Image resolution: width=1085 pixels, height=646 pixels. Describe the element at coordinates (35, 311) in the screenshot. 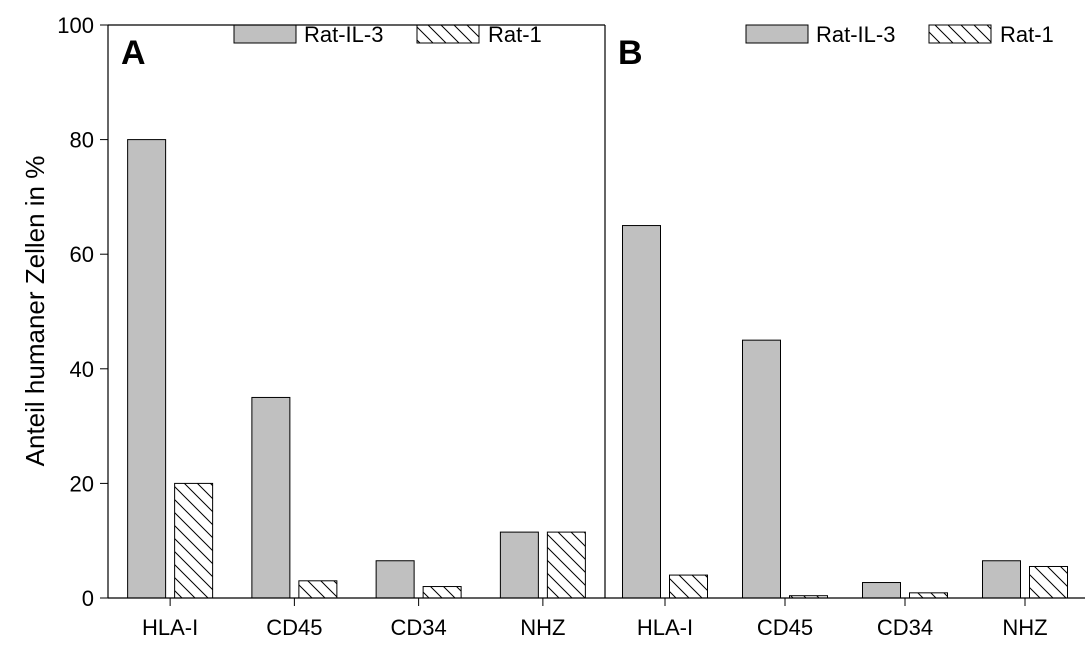

I see `y-axis-title: Anteil humaner Zellen in %` at that location.